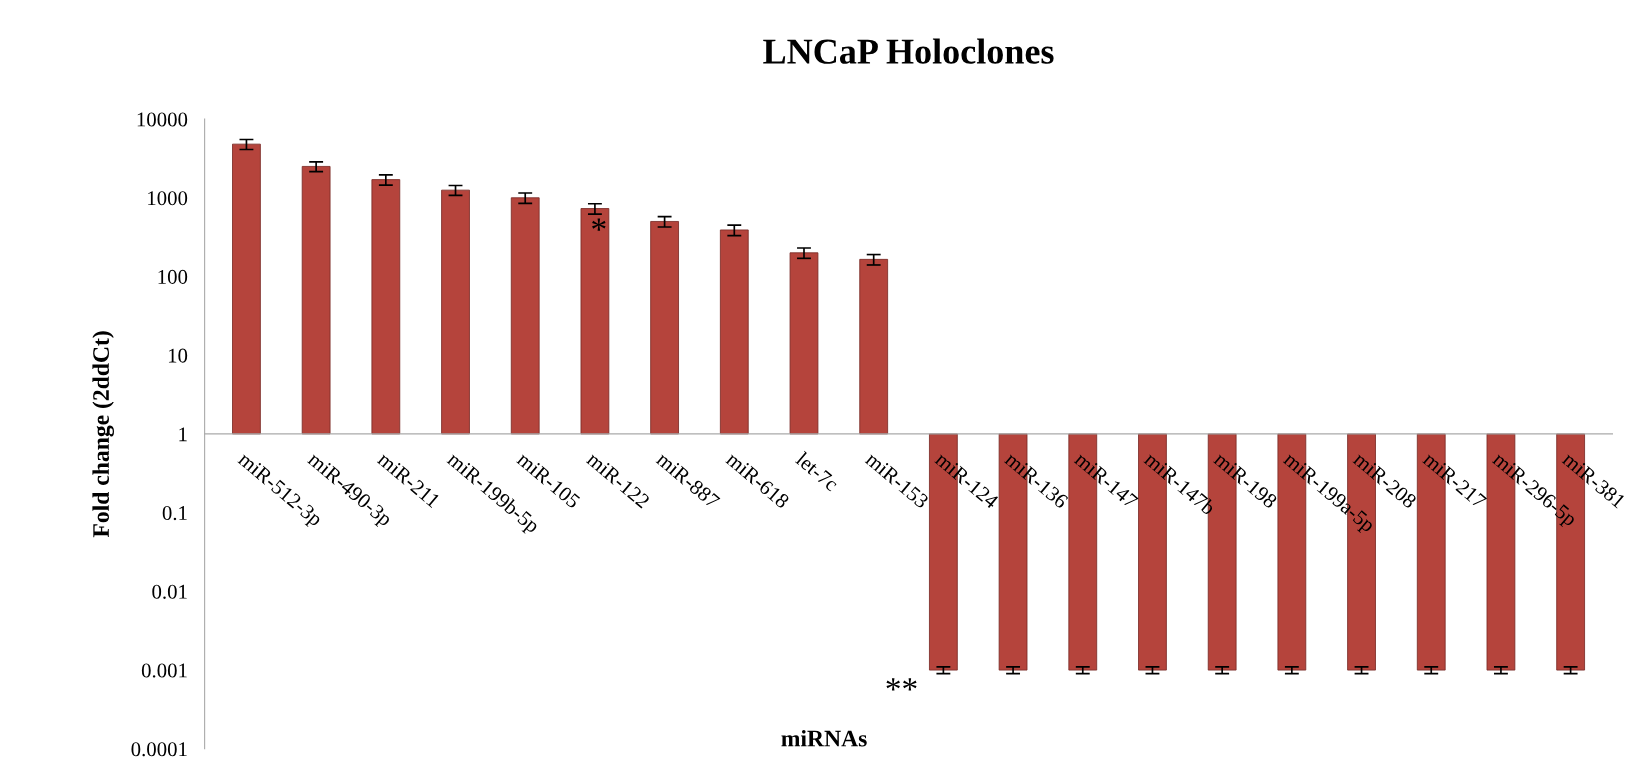  Describe the element at coordinates (901, 684) in the screenshot. I see `annotation: **` at that location.